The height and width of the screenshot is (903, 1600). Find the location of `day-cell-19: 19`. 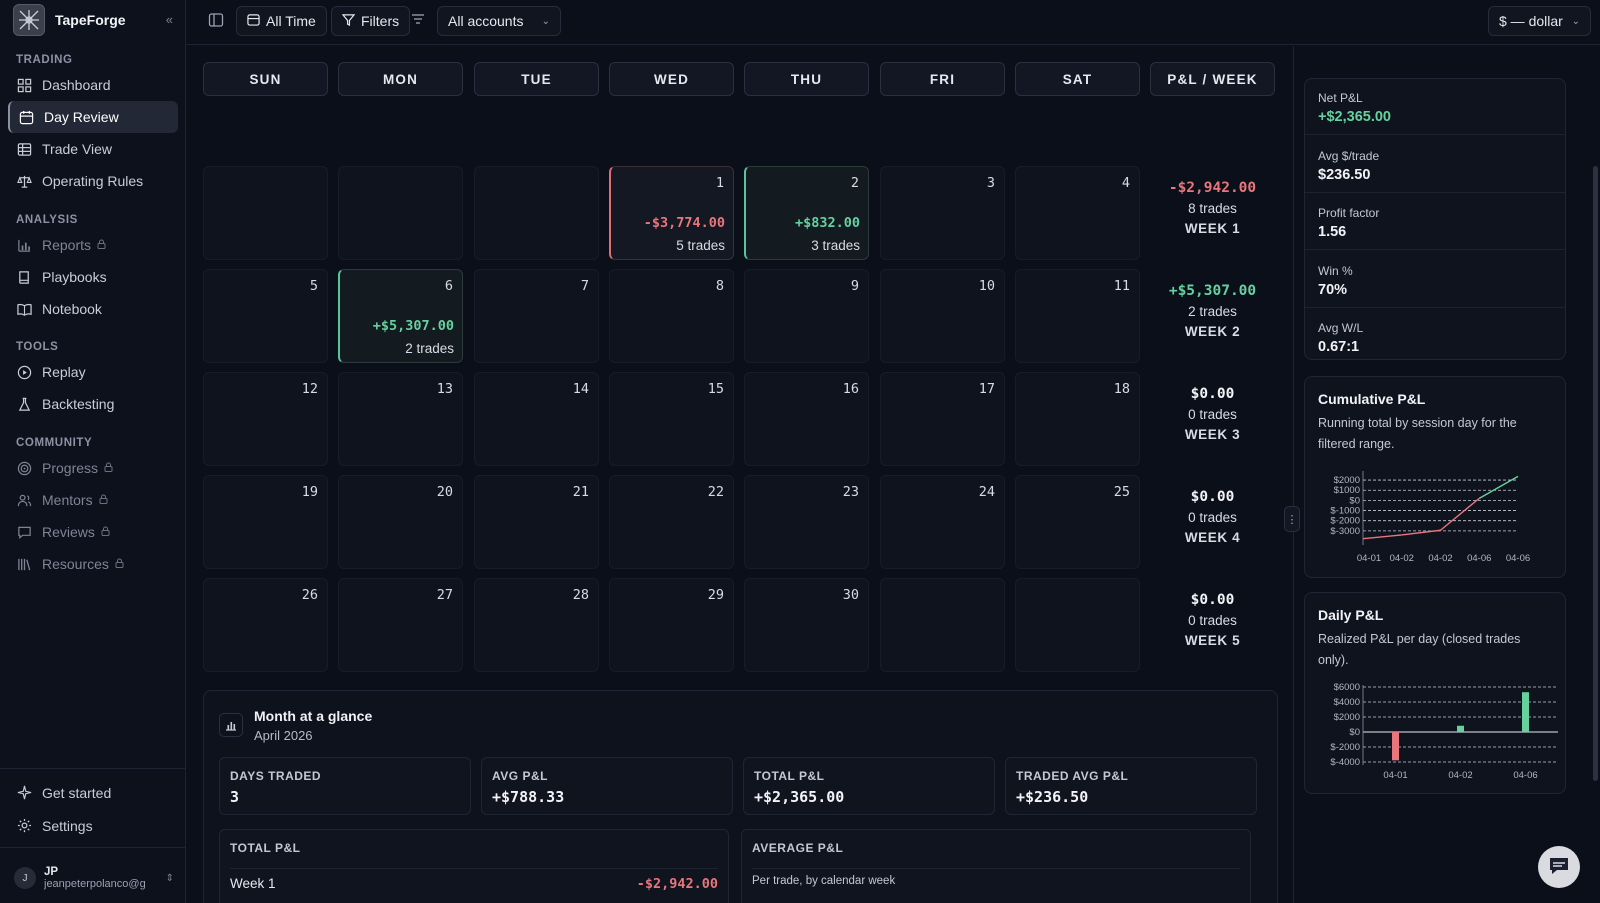

day-cell-19: 19 is located at coordinates (265, 522).